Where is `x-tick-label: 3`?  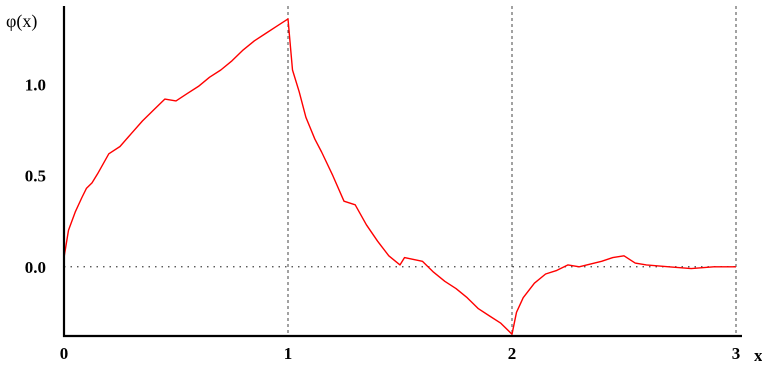
x-tick-label: 3 is located at coordinates (736, 353).